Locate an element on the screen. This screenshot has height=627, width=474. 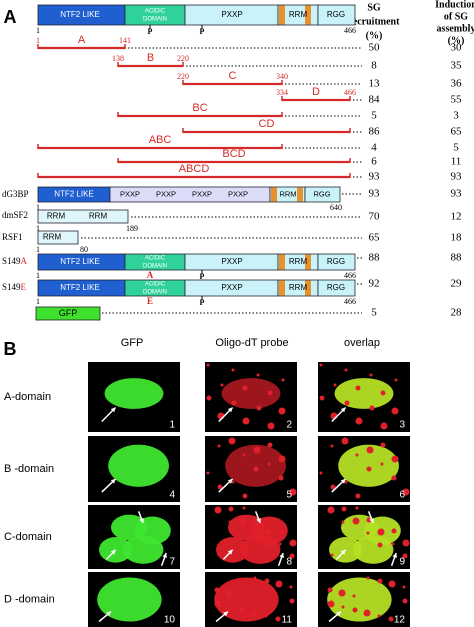
sg-induction: 93 is located at coordinates (457, 177).